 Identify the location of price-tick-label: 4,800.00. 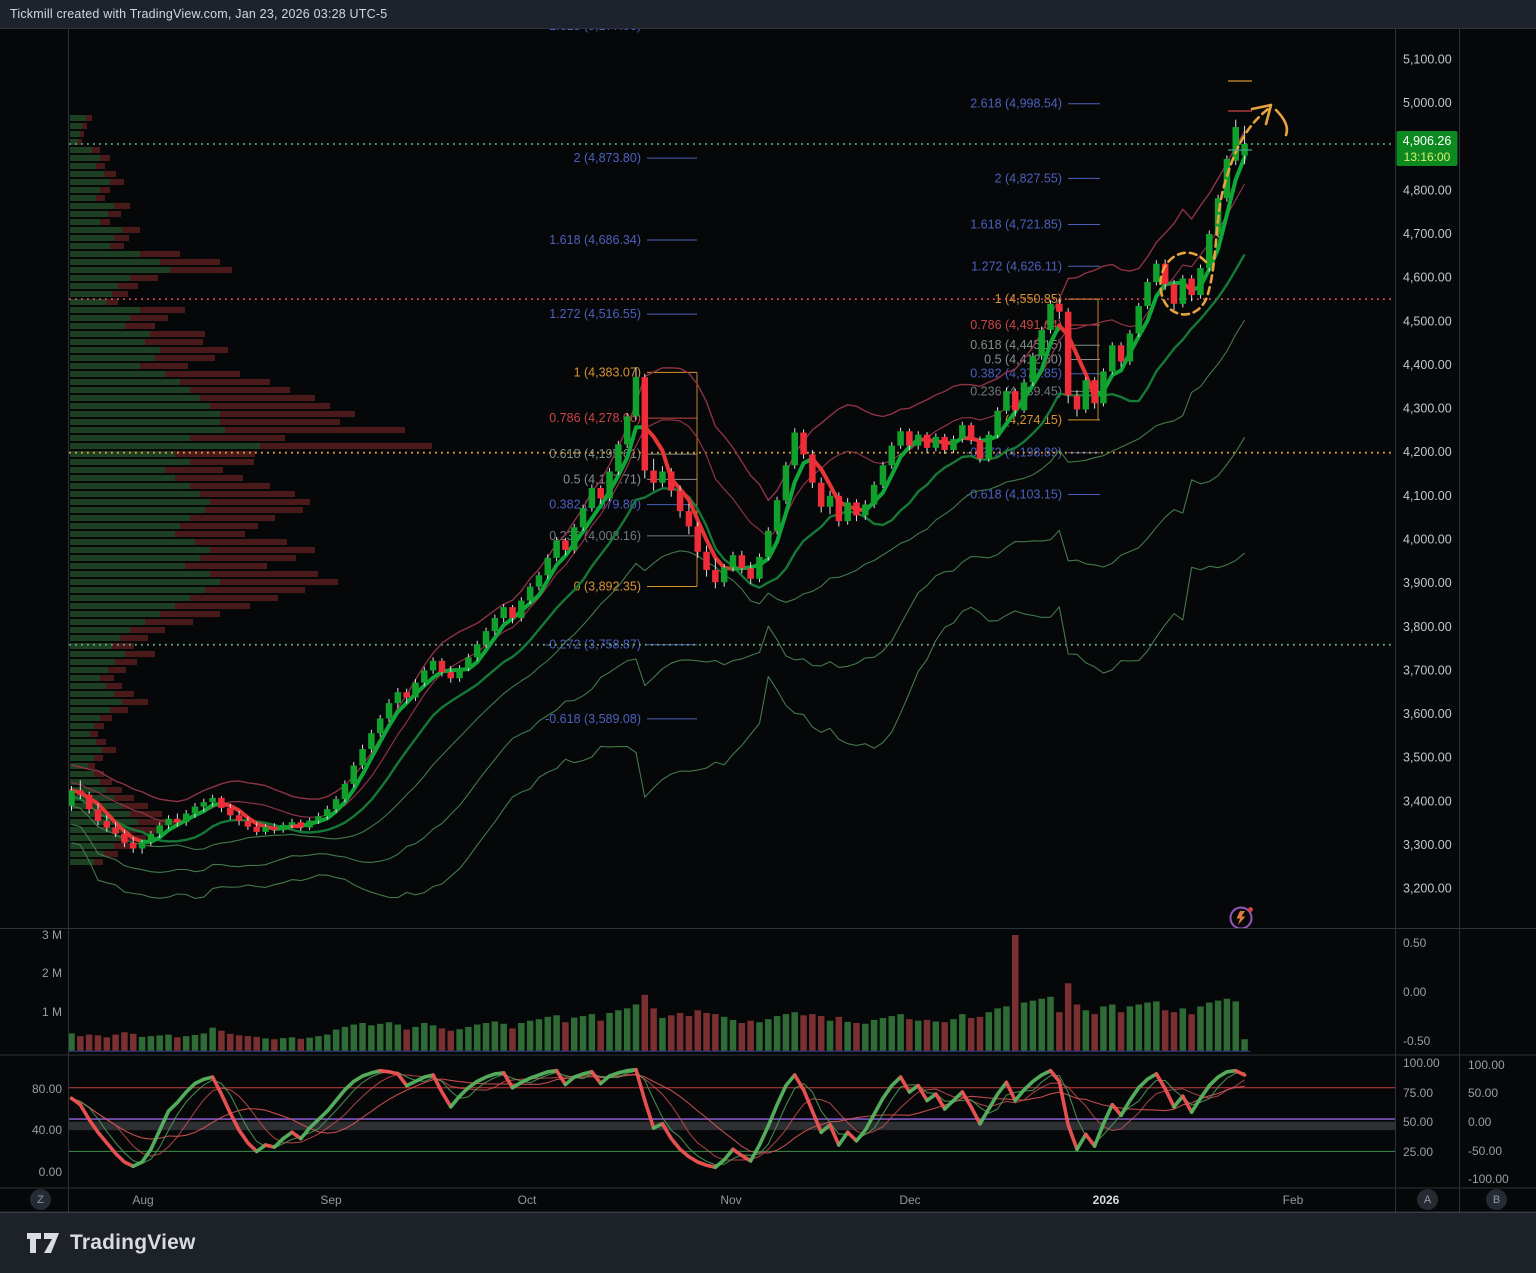
(1427, 190).